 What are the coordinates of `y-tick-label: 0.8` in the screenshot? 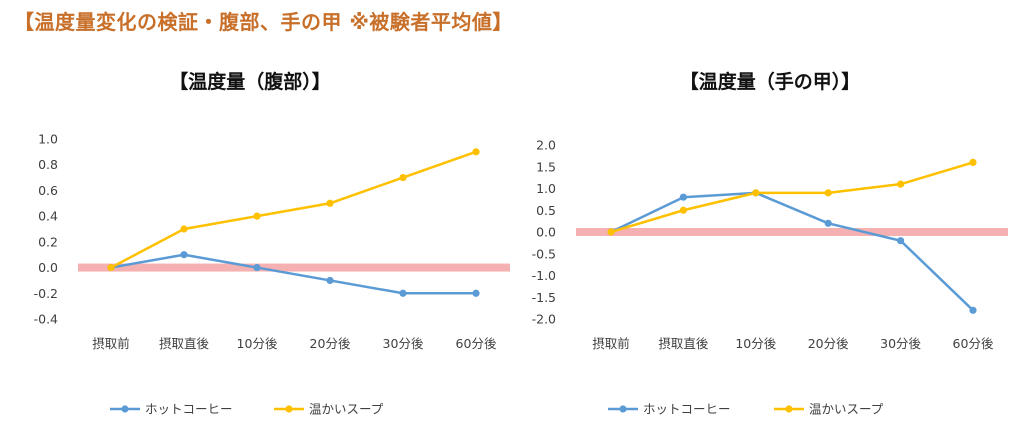 It's located at (48, 164).